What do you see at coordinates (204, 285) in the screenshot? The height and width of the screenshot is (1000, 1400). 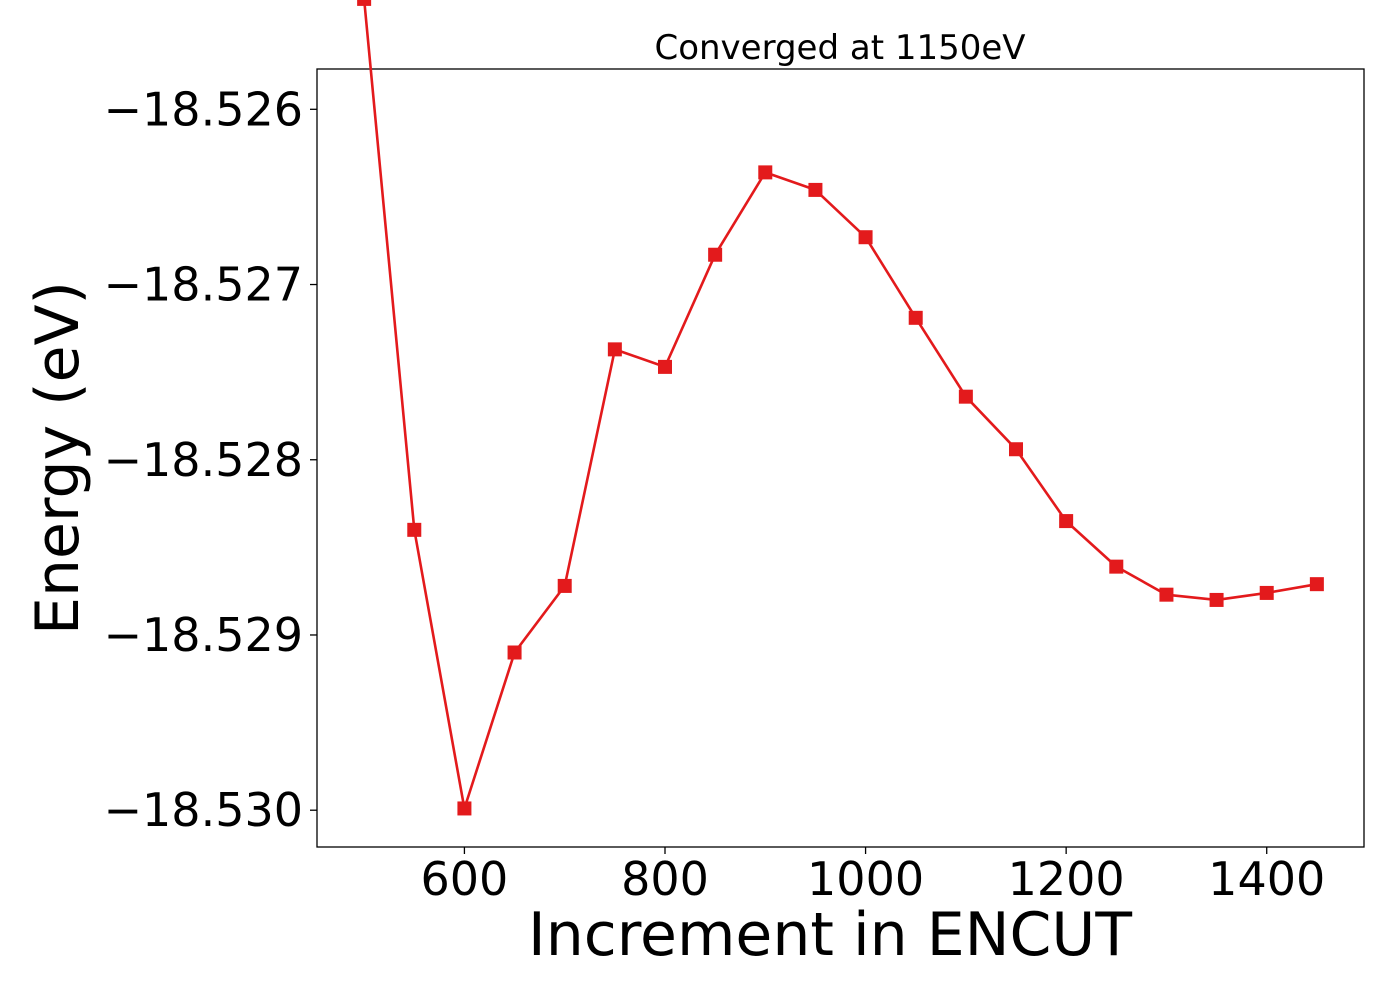 I see `y-tick-label: −18.527` at bounding box center [204, 285].